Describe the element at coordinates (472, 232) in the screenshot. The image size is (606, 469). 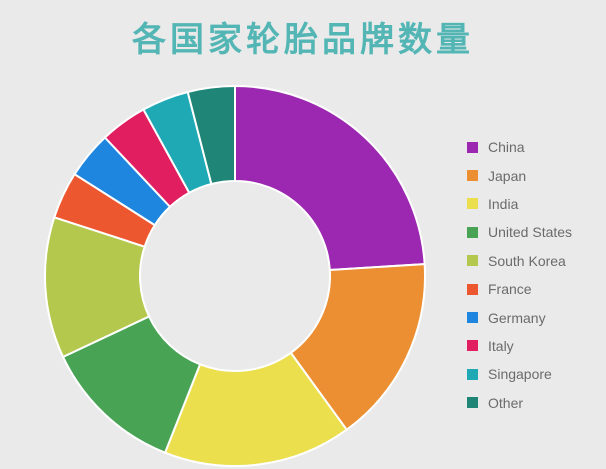
I see `legend-swatch-united-states` at that location.